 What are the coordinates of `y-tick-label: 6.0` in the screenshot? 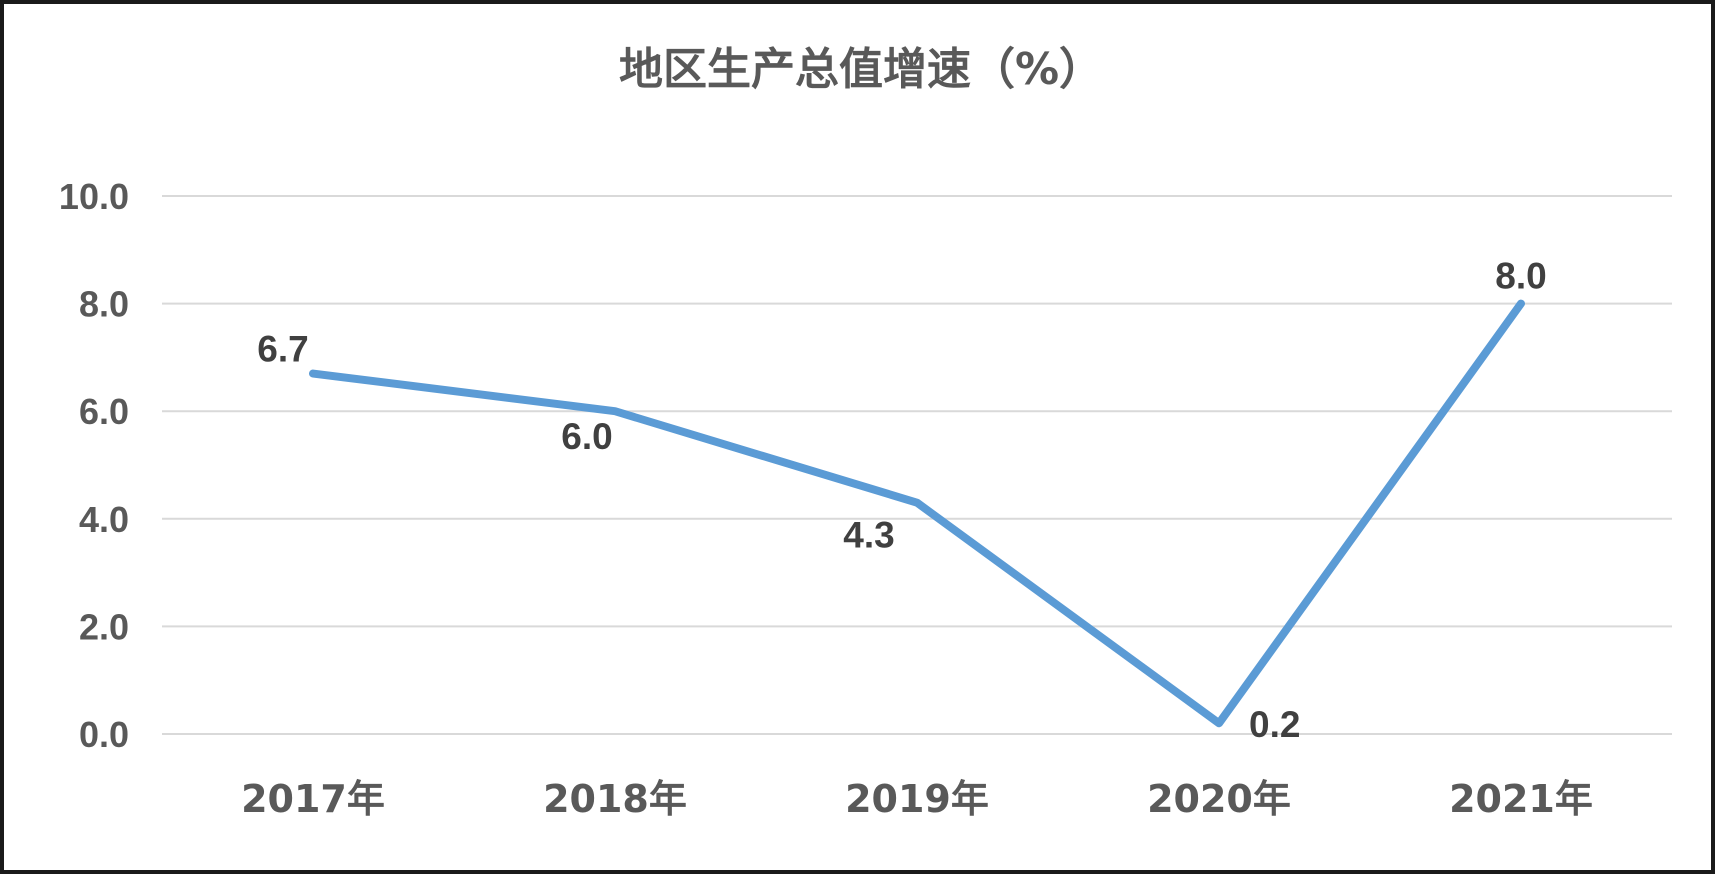 It's located at (104, 411).